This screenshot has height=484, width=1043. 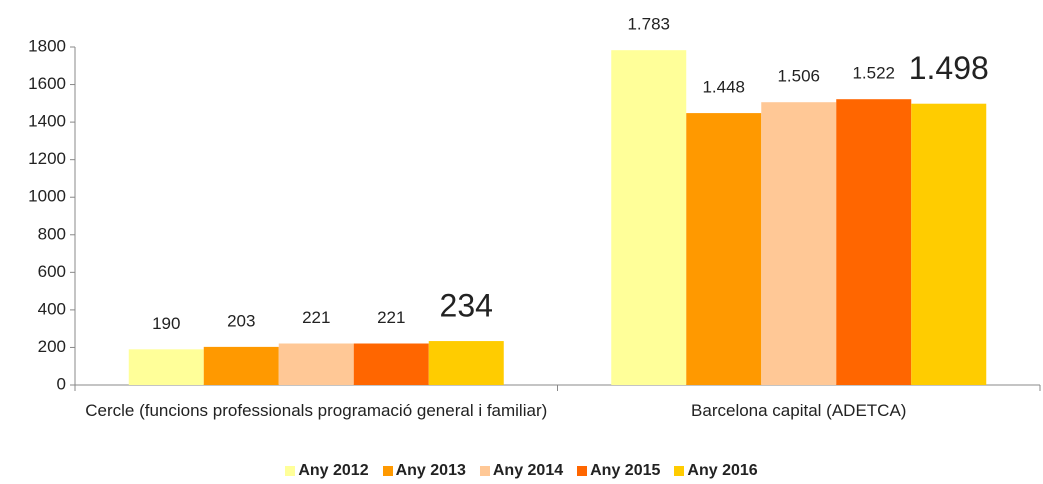 I want to click on legend-item: Any 2012, so click(x=327, y=471).